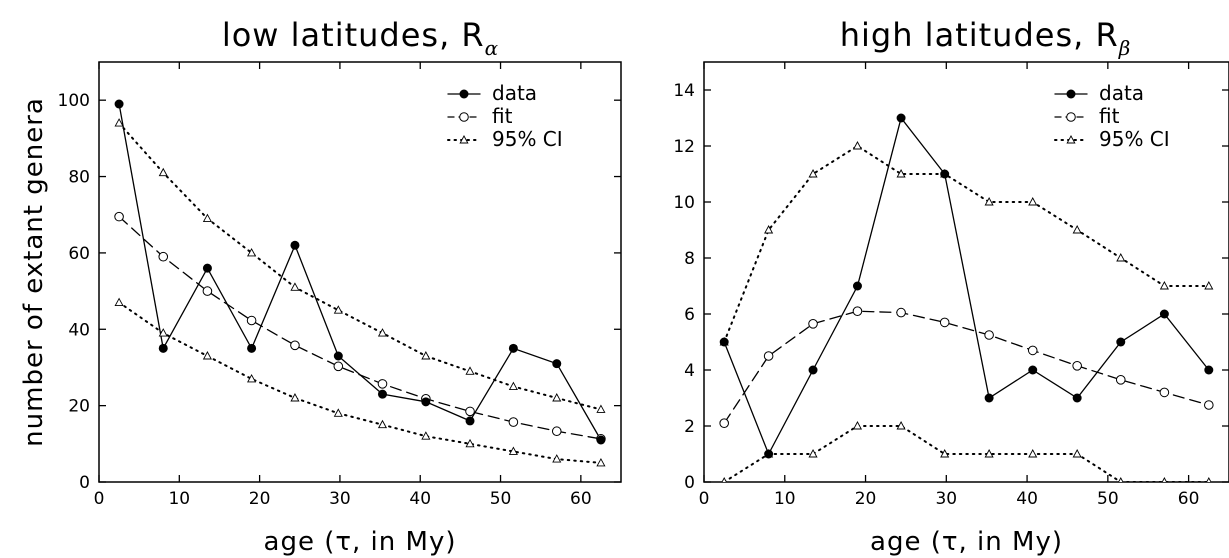  I want to click on y-tick-label: 12, so click(684, 147).